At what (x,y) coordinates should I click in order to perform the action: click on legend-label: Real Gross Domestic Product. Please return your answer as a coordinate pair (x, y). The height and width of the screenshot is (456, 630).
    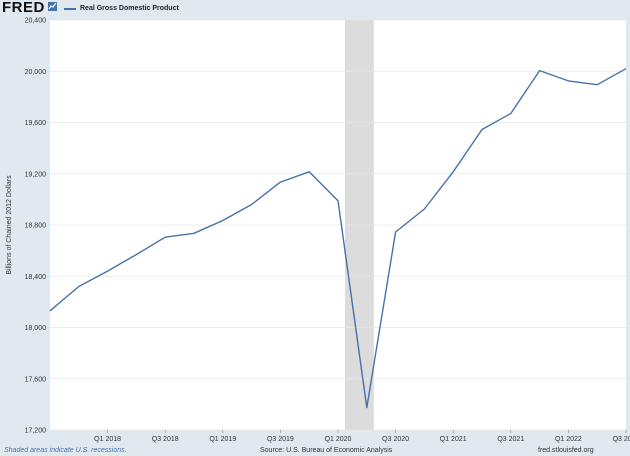
    Looking at the image, I should click on (129, 8).